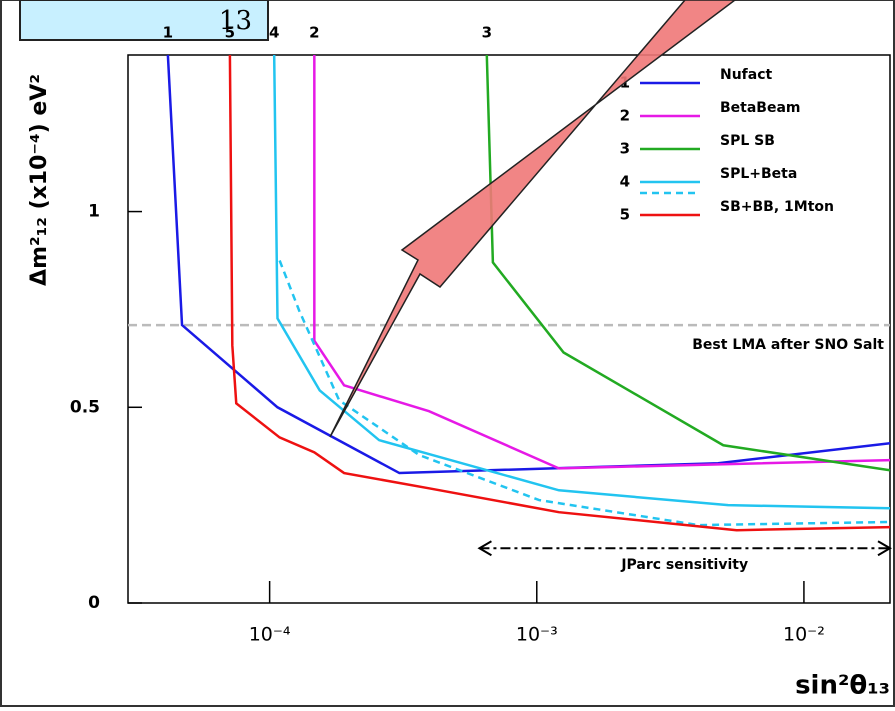 Image resolution: width=895 pixels, height=711 pixels. Describe the element at coordinates (625, 116) in the screenshot. I see `legend-number: 2` at that location.